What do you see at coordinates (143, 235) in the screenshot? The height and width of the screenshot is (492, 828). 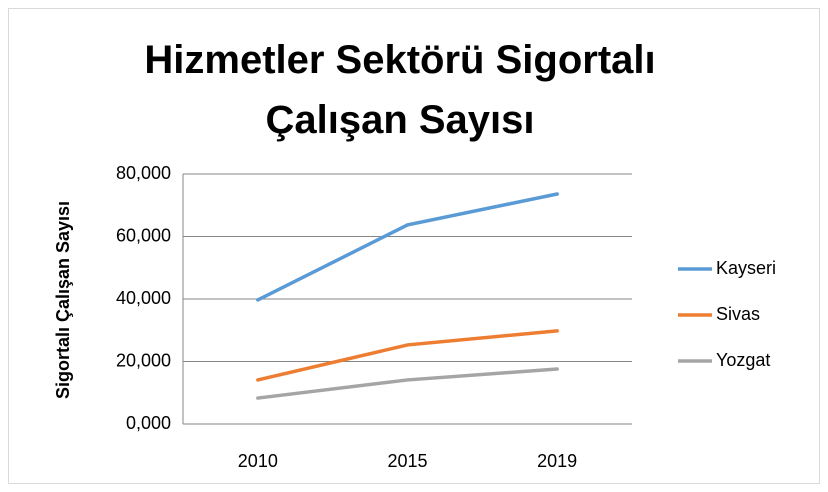 I see `y-tick-label: 60,000` at bounding box center [143, 235].